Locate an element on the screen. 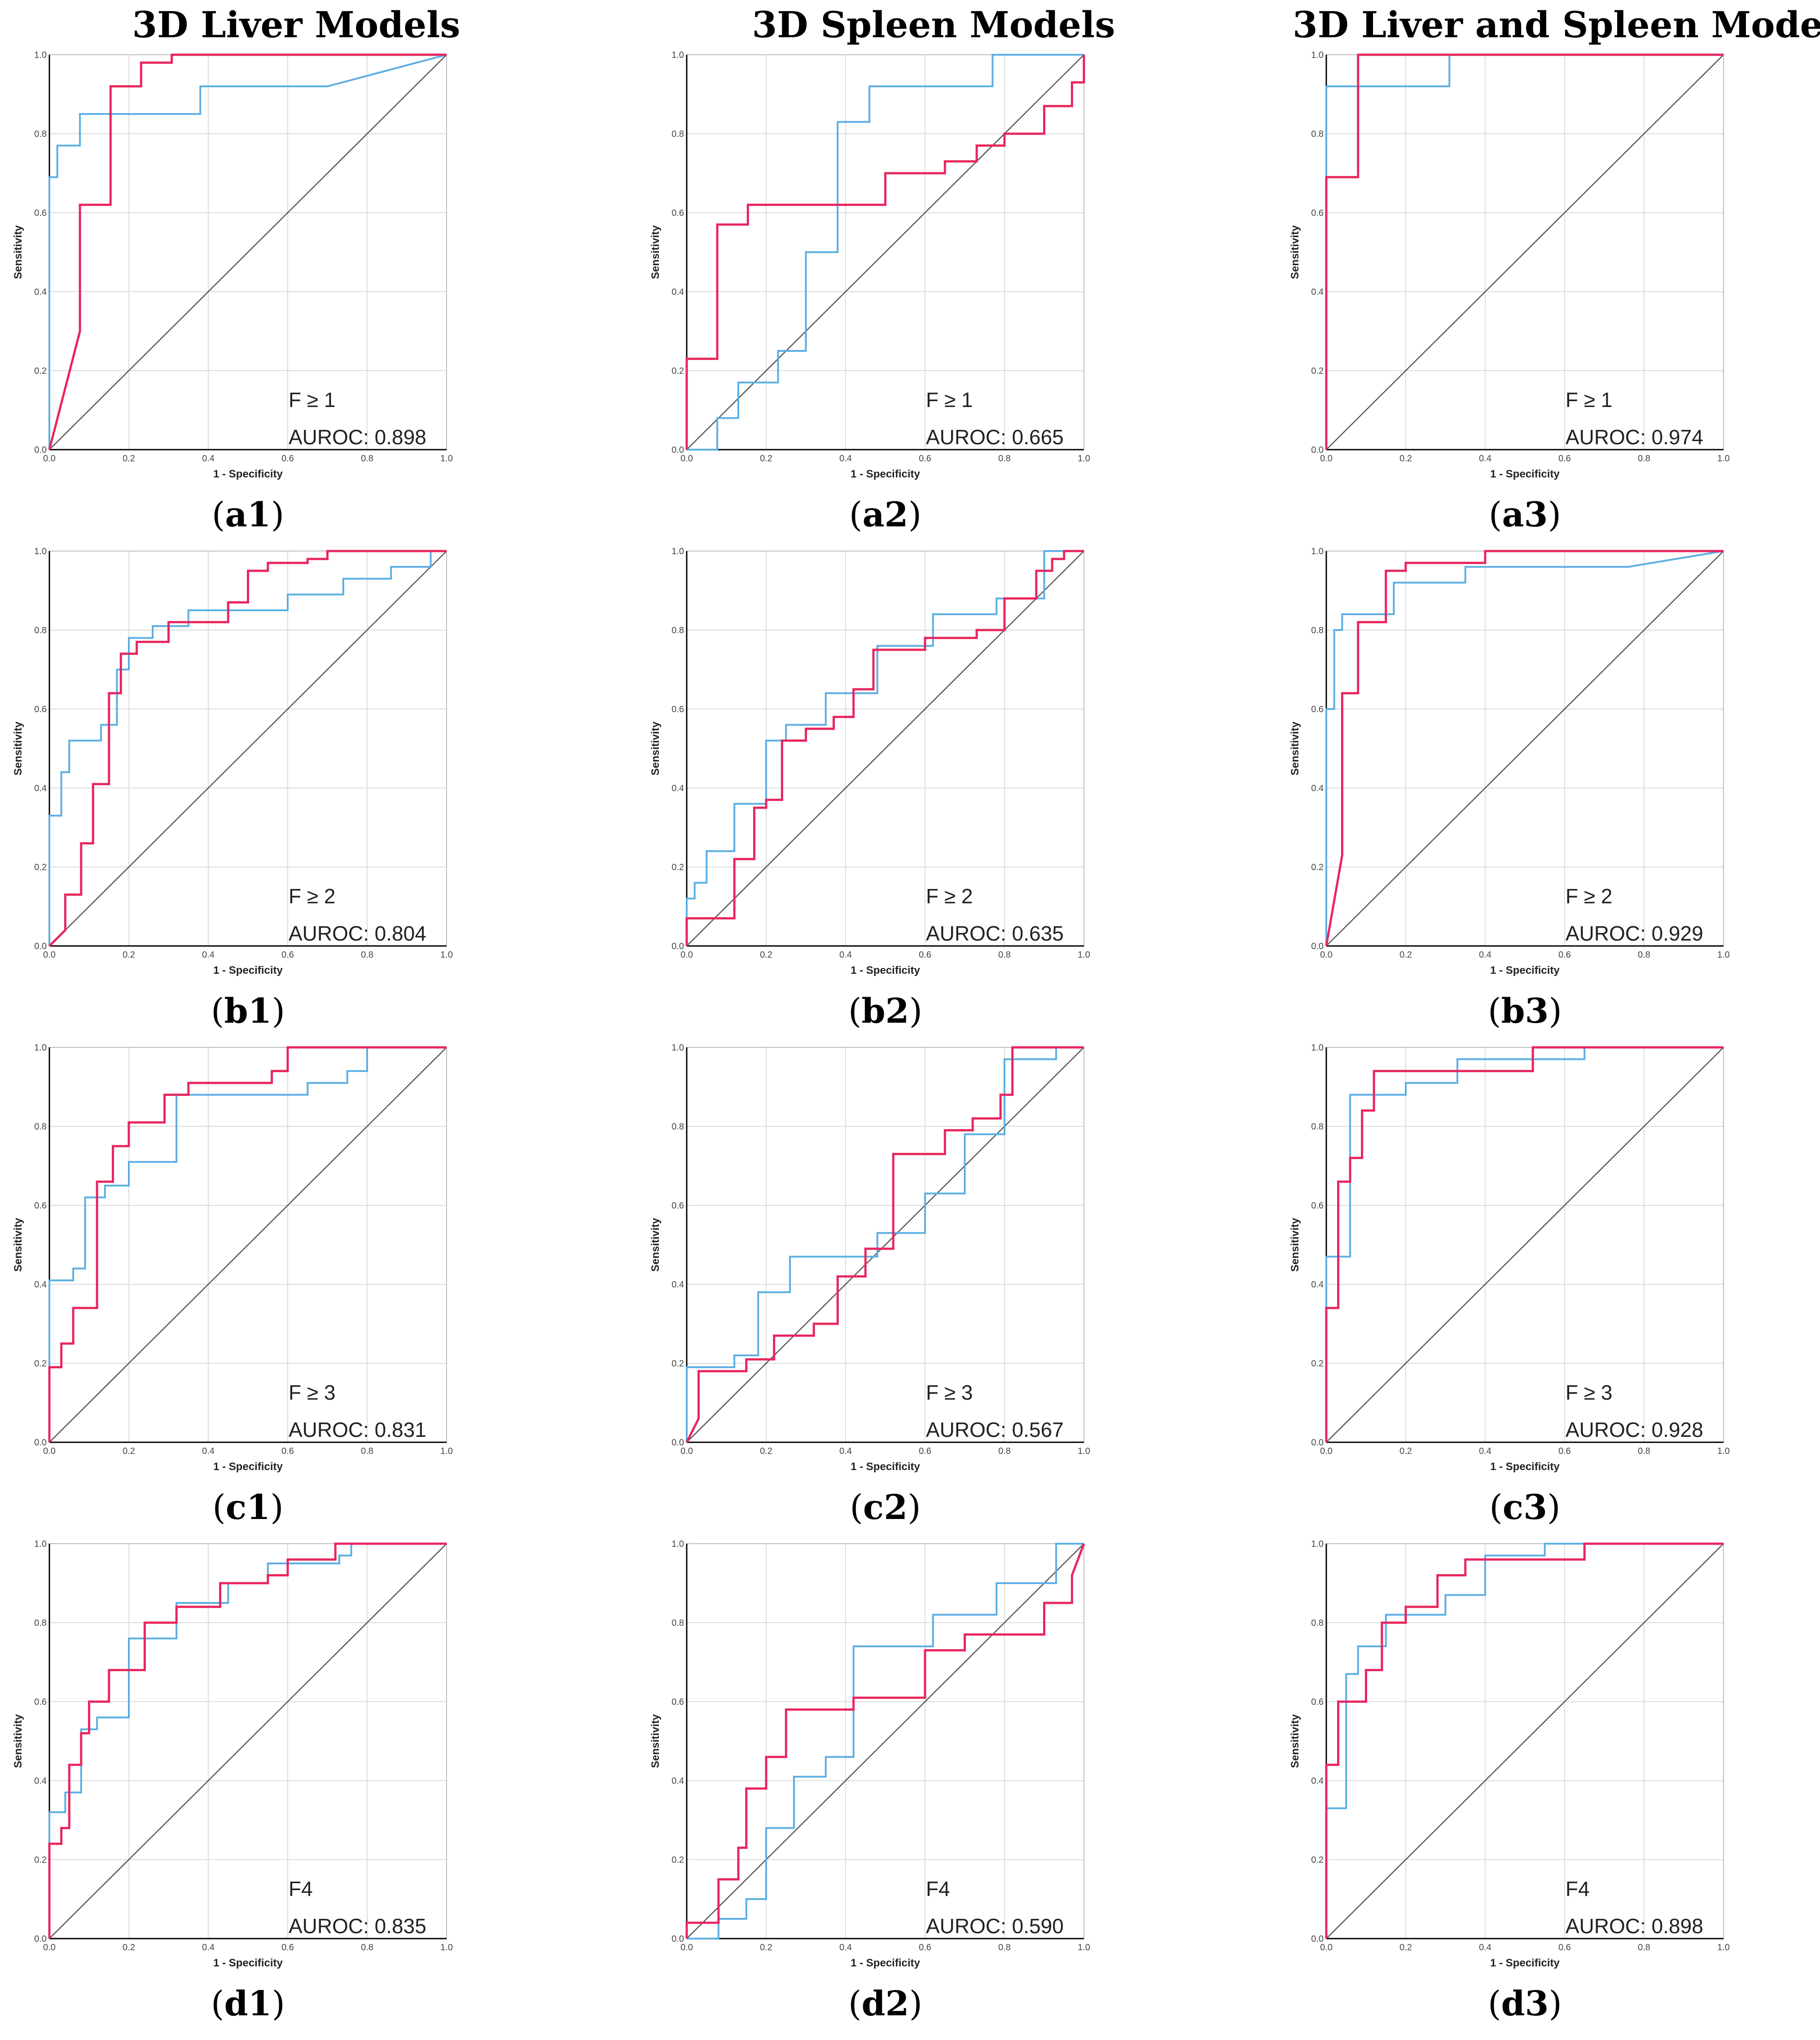 The width and height of the screenshot is (1820, 2040). panel-label-b2: (b2) is located at coordinates (886, 1011).